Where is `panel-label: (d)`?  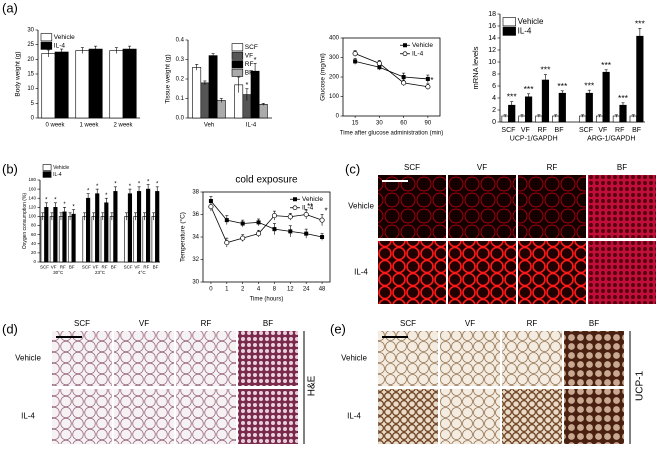
panel-label: (d) is located at coordinates (10, 328).